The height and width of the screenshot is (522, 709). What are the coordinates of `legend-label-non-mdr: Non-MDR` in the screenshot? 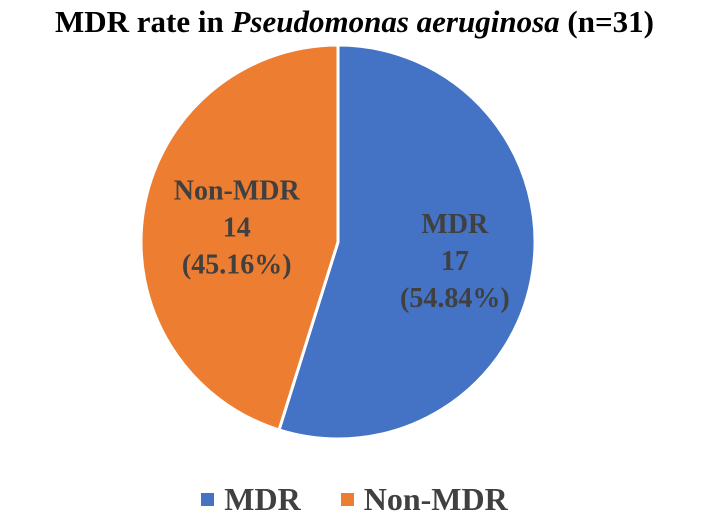 It's located at (435, 499).